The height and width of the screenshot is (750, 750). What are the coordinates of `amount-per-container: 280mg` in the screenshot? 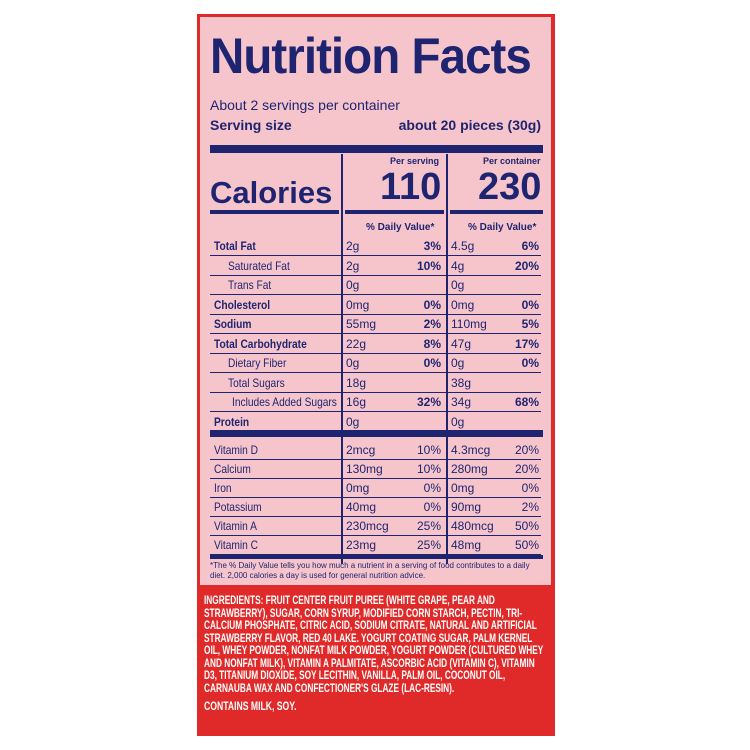 It's located at (469, 469).